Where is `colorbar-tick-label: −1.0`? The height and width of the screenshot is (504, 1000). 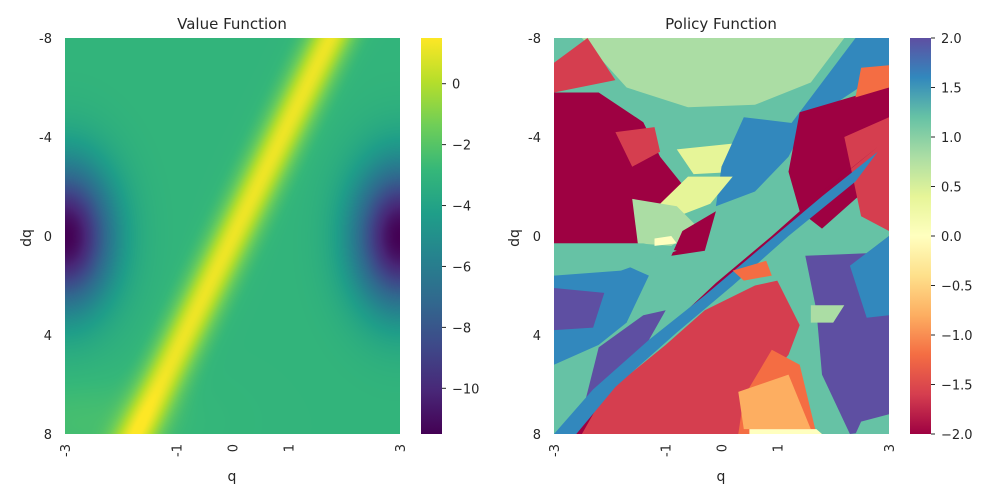 colorbar-tick-label: −1.0 is located at coordinates (957, 336).